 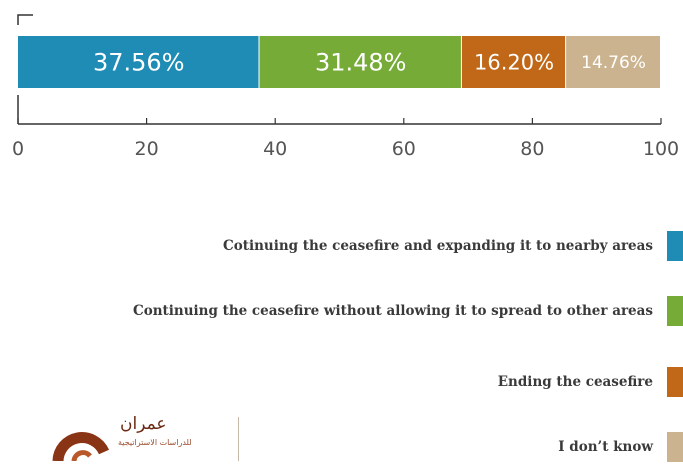 I want to click on x-tick-label: 0, so click(x=18, y=149).